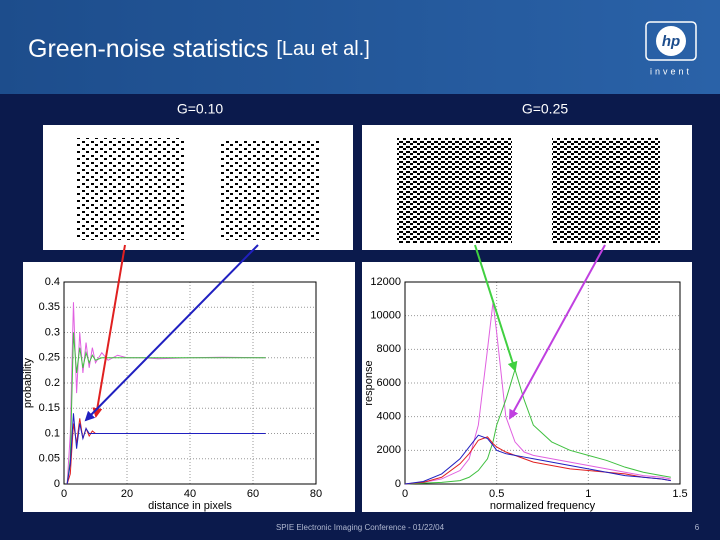  I want to click on x-tick-label: 60, so click(253, 494).